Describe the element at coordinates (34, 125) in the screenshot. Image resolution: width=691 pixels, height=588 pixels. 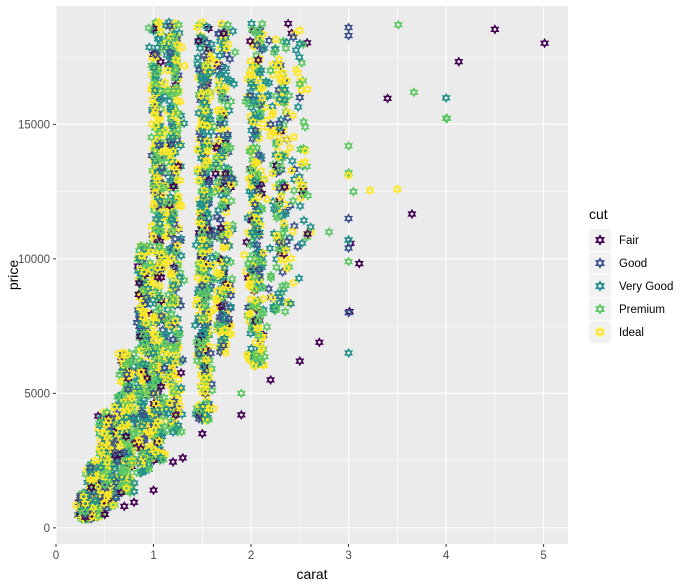
I see `y-tick-label: 15000` at that location.